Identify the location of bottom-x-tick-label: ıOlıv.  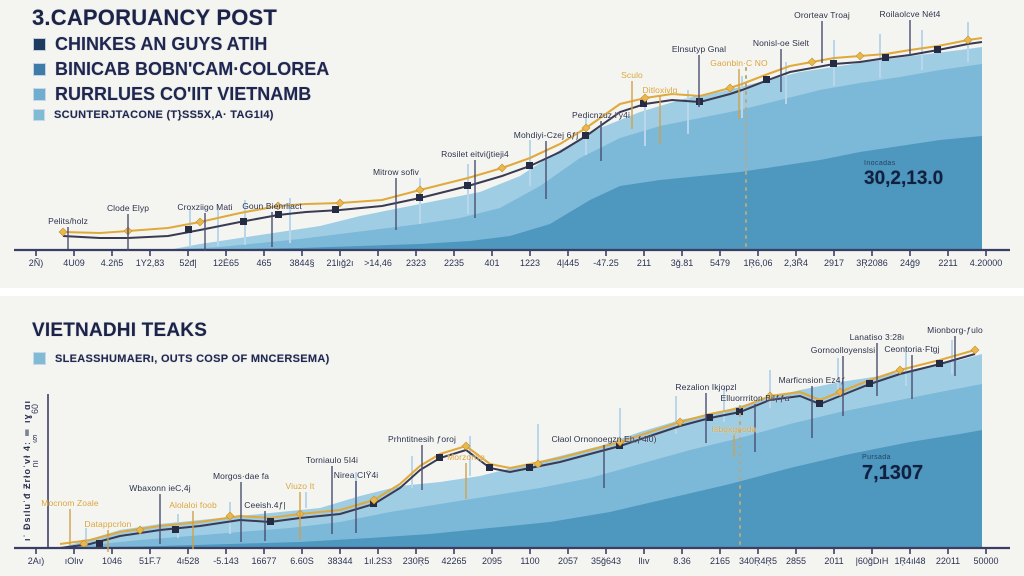
(74, 561).